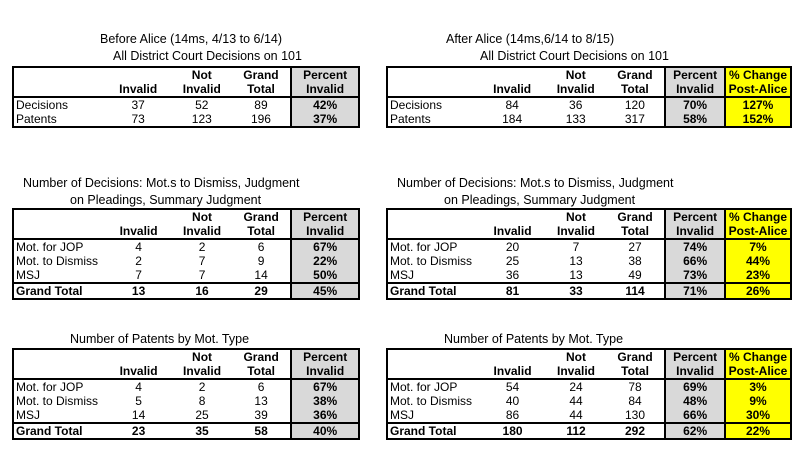 This screenshot has width=800, height=465. Describe the element at coordinates (512, 387) in the screenshot. I see `table-cell: 54` at that location.